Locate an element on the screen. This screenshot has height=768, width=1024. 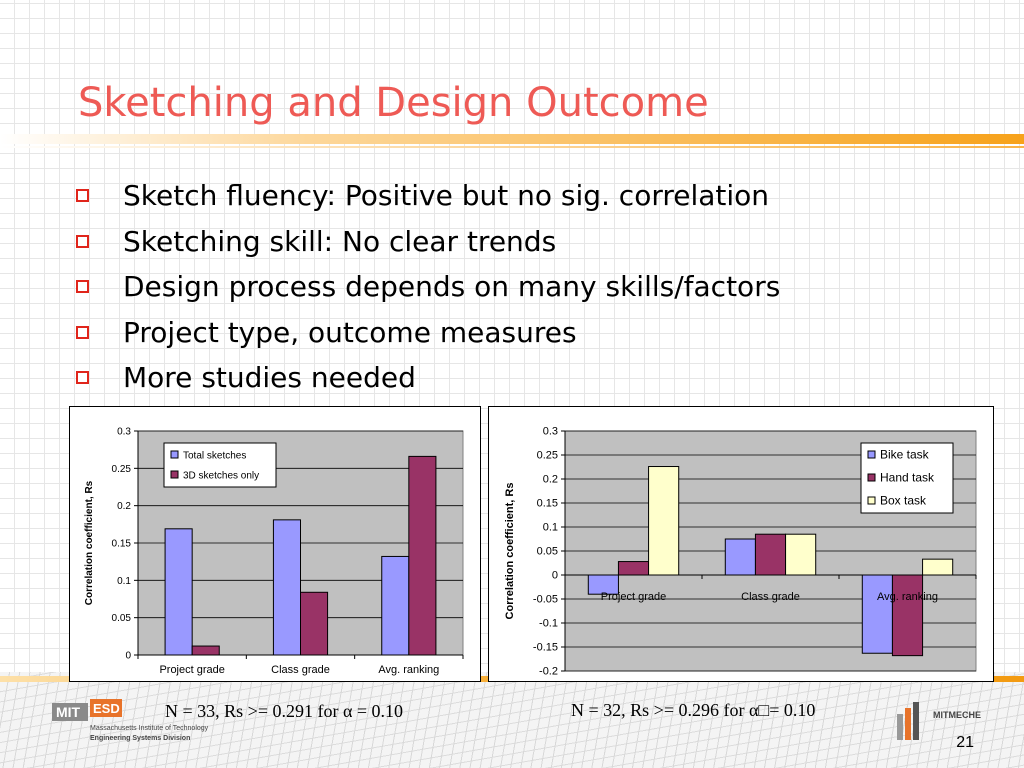
y-tick-label: -0.1 is located at coordinates (548, 624).